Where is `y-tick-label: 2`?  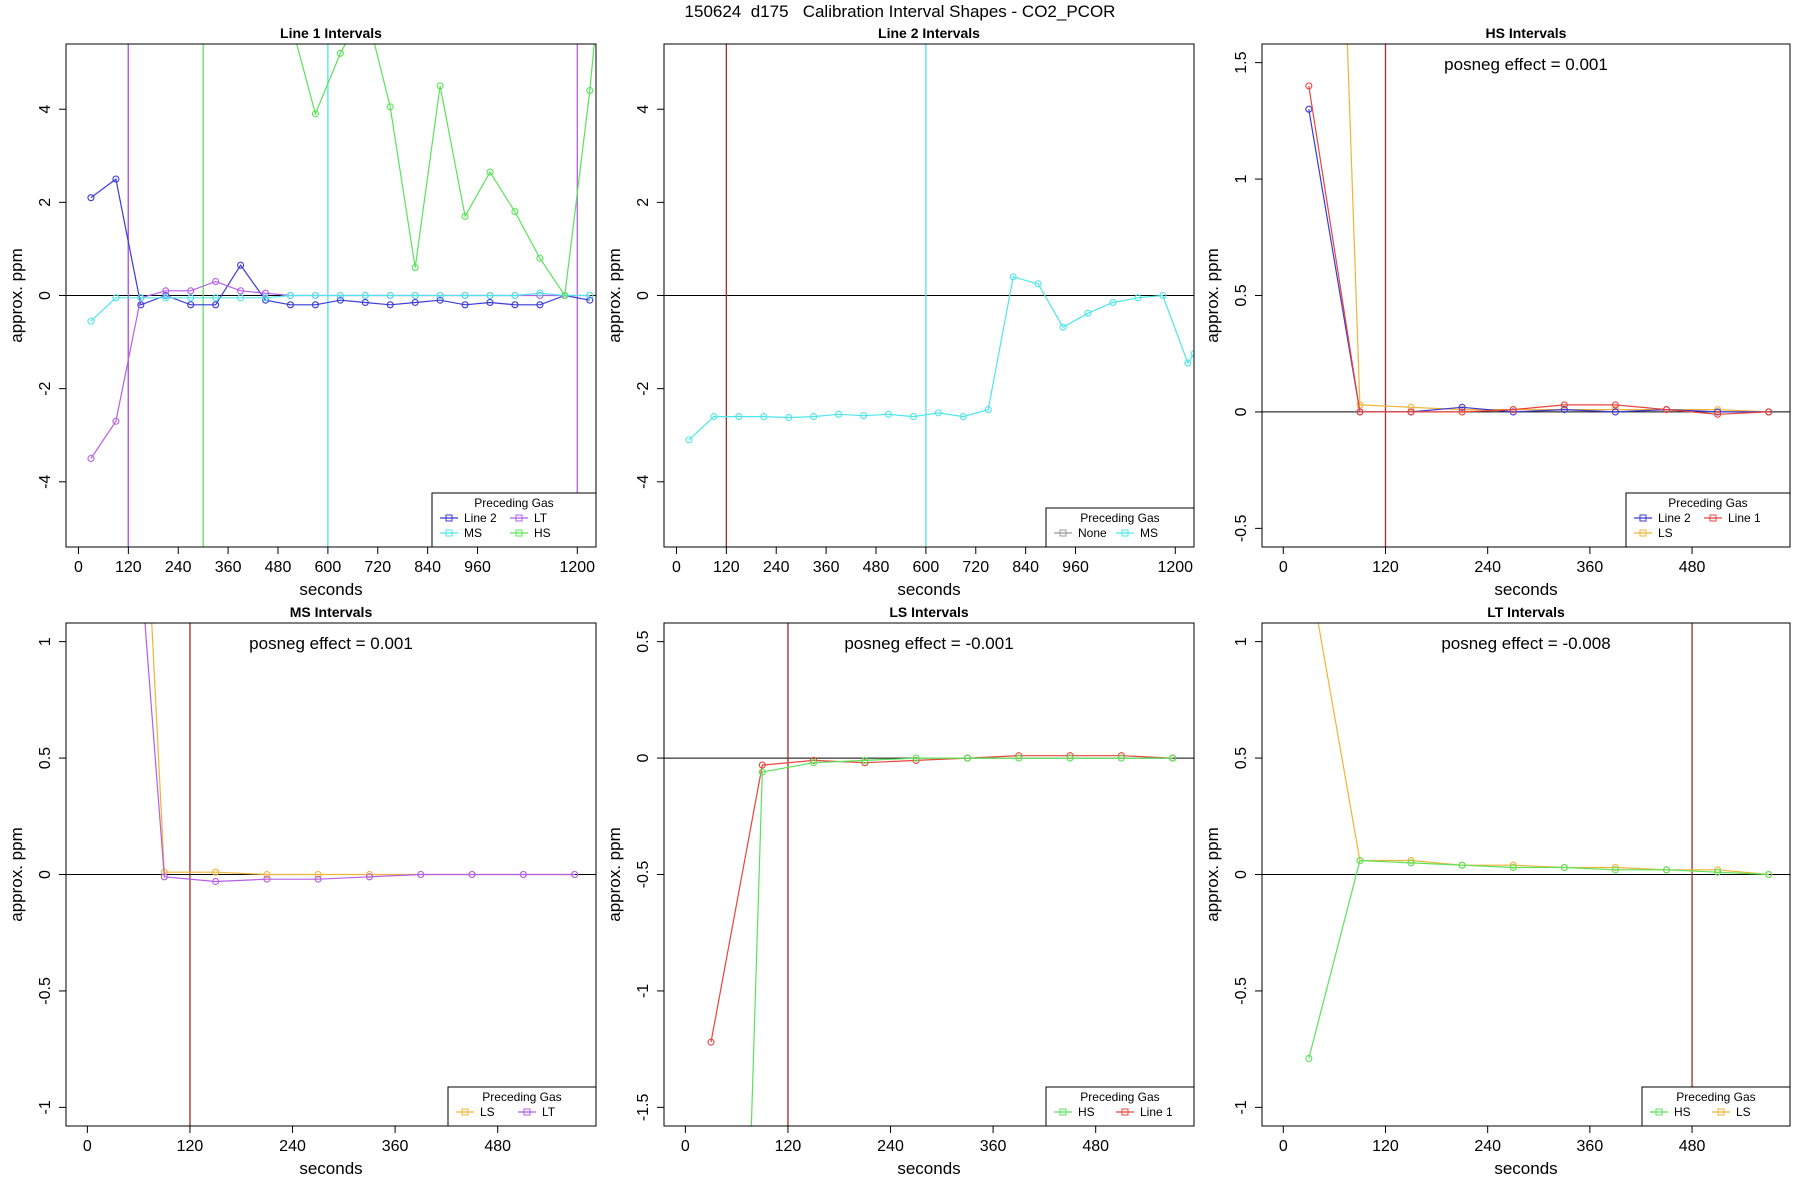 y-tick-label: 2 is located at coordinates (643, 202).